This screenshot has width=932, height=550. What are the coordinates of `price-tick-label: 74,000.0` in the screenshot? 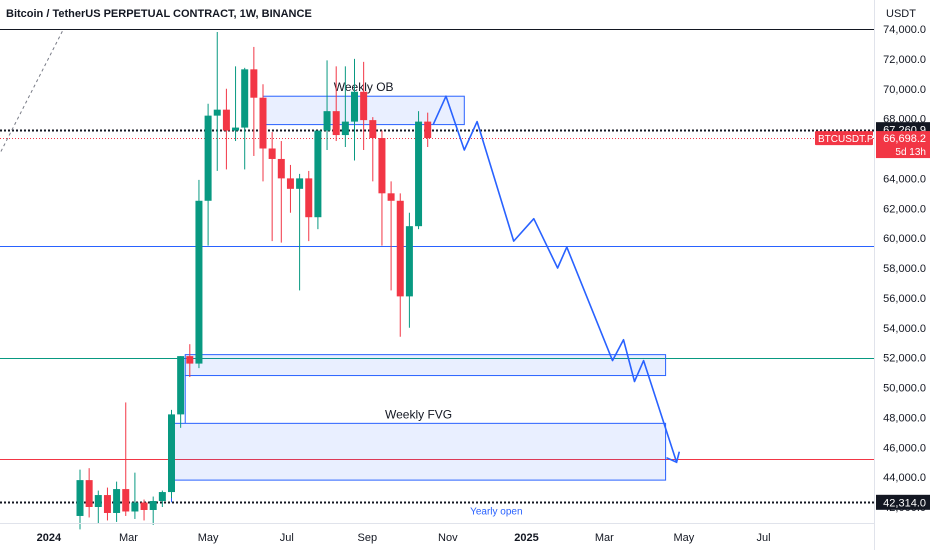 It's located at (904, 30).